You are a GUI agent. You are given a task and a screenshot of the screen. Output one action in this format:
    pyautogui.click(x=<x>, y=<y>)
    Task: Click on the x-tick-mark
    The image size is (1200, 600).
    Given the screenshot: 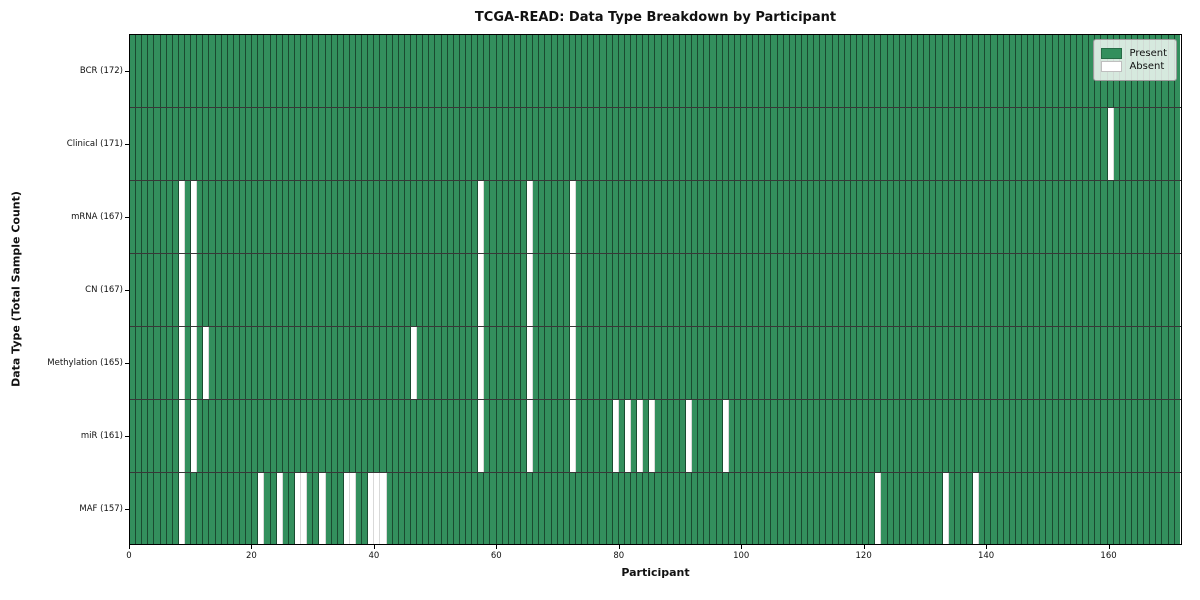 What is the action you would take?
    pyautogui.click(x=619, y=547)
    